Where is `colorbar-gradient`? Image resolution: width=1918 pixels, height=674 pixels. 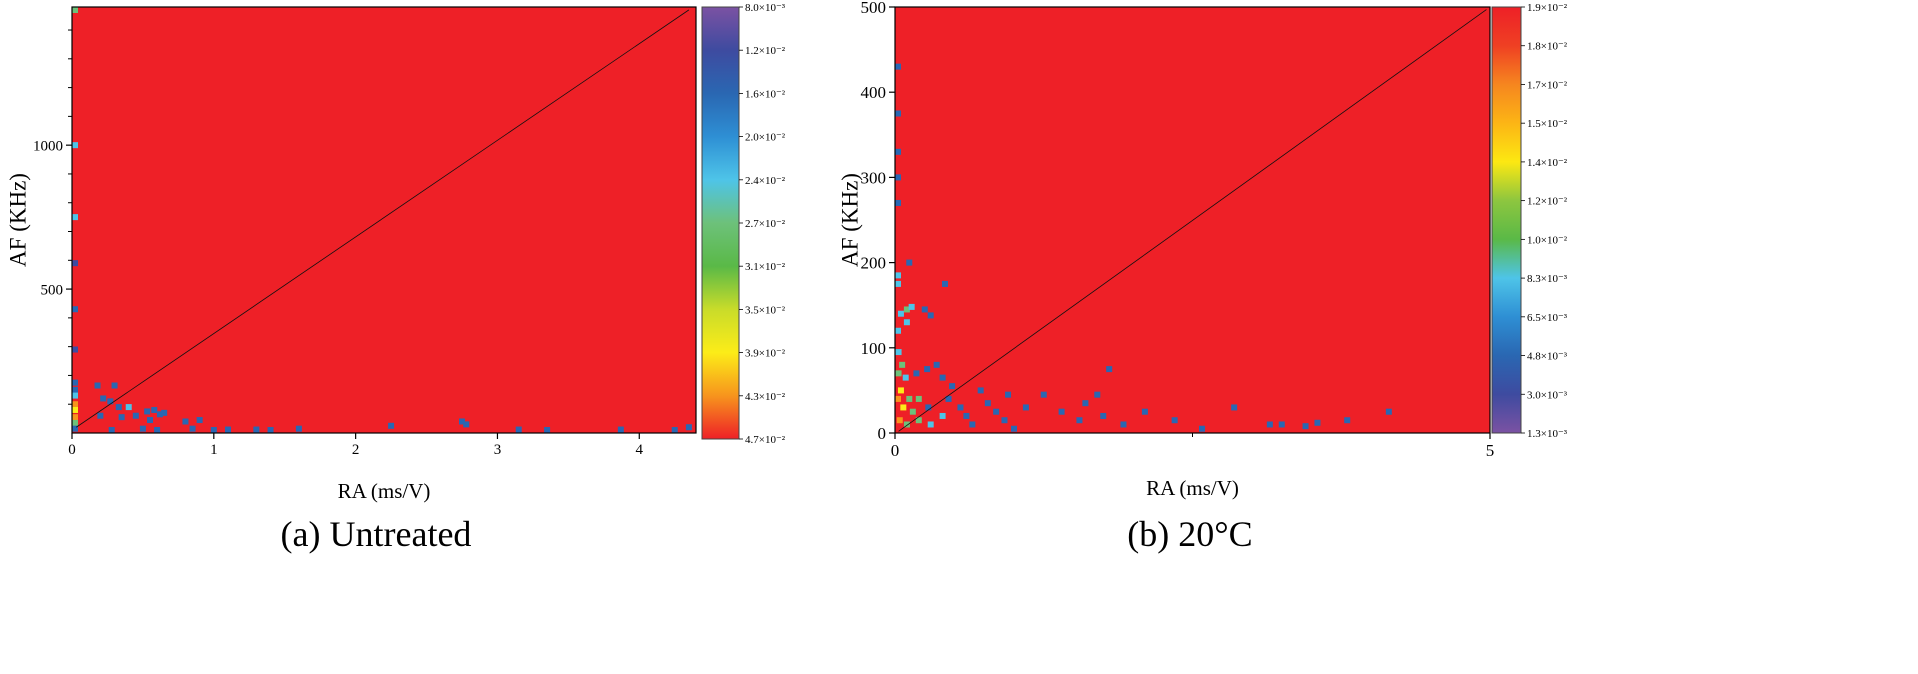 colorbar-gradient is located at coordinates (720, 223).